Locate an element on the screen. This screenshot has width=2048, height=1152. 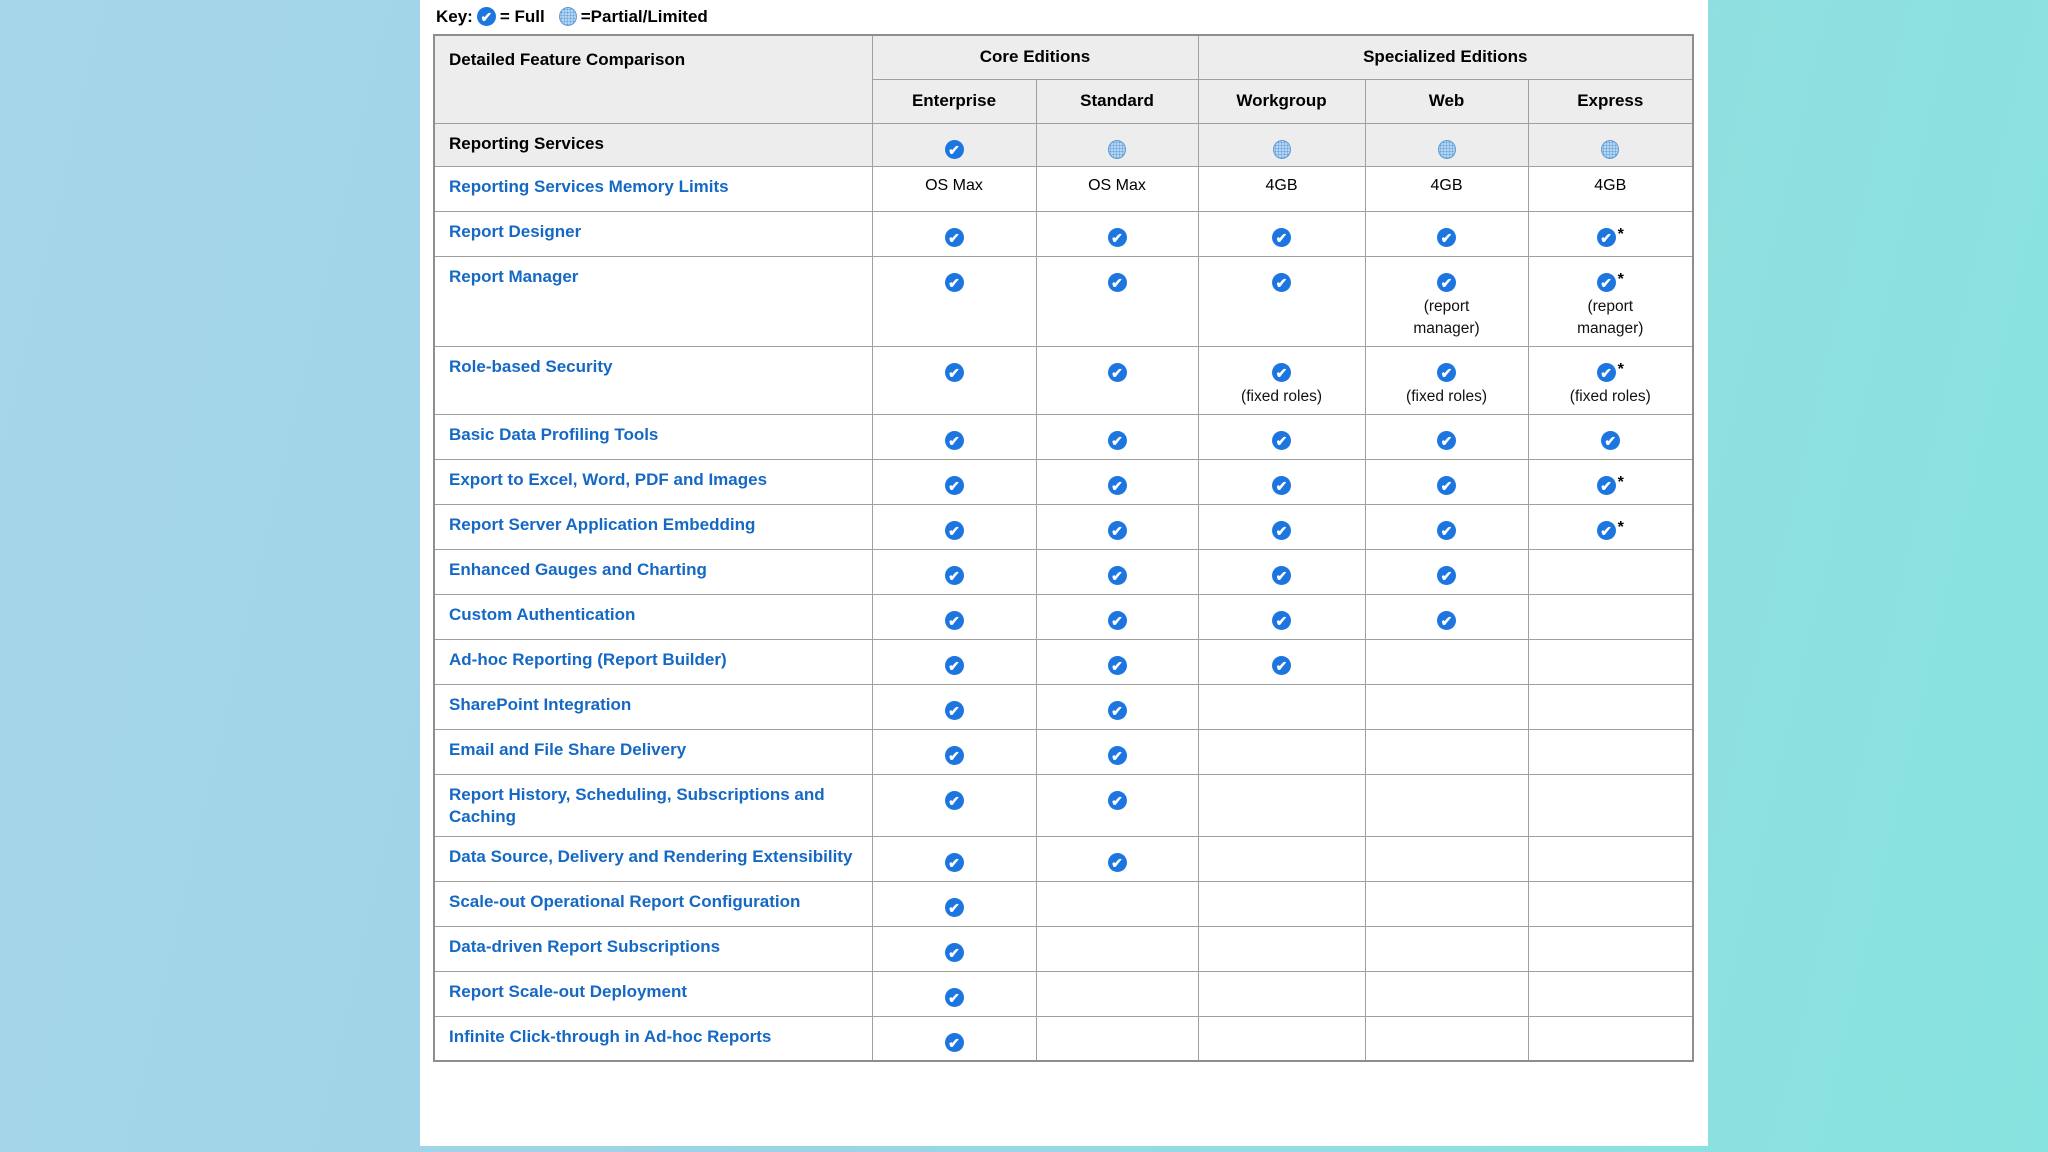
feature-link: Infinite Click-through in Ad-hoc Reports is located at coordinates (610, 1036).